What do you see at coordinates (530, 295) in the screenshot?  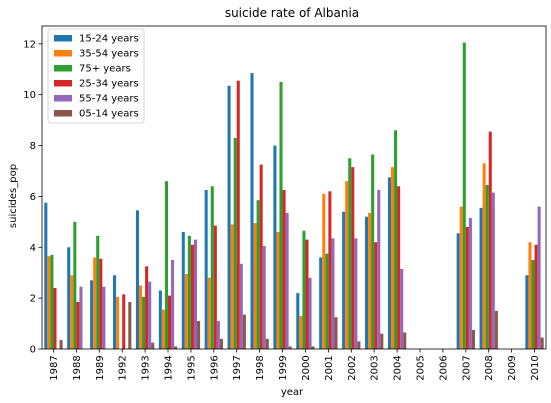 I see `bar-35-54-years-2010` at bounding box center [530, 295].